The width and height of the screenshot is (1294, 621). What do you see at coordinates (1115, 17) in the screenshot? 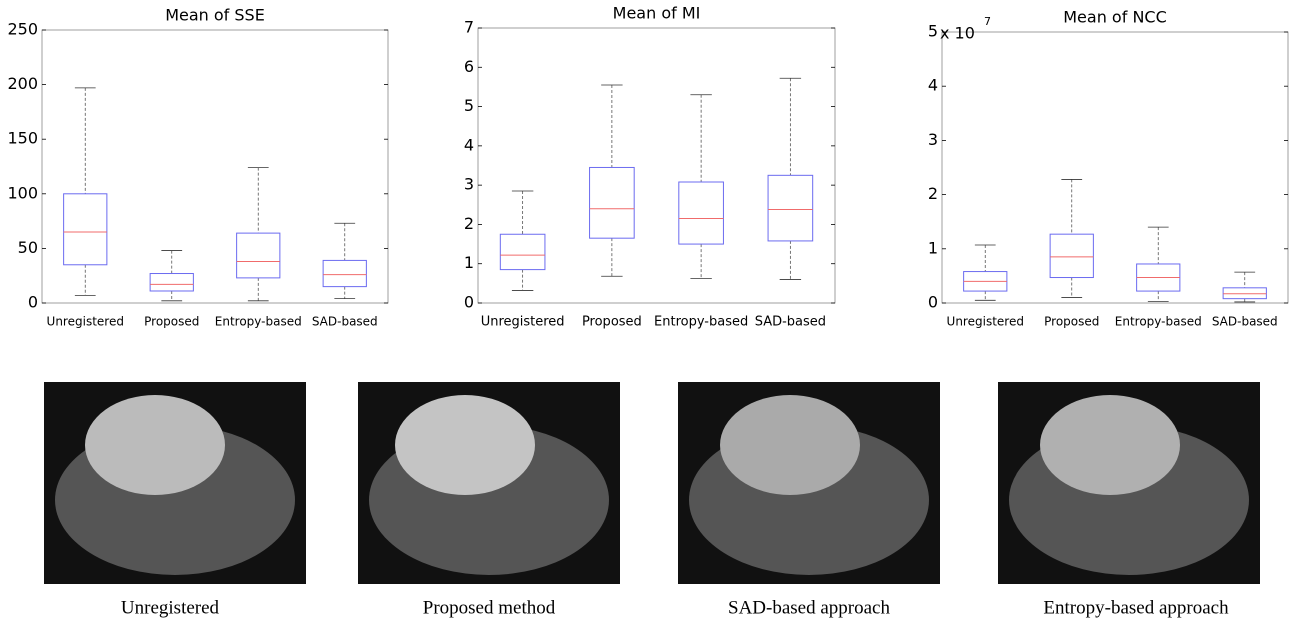
I see `chart-title: Mean of NCC` at bounding box center [1115, 17].